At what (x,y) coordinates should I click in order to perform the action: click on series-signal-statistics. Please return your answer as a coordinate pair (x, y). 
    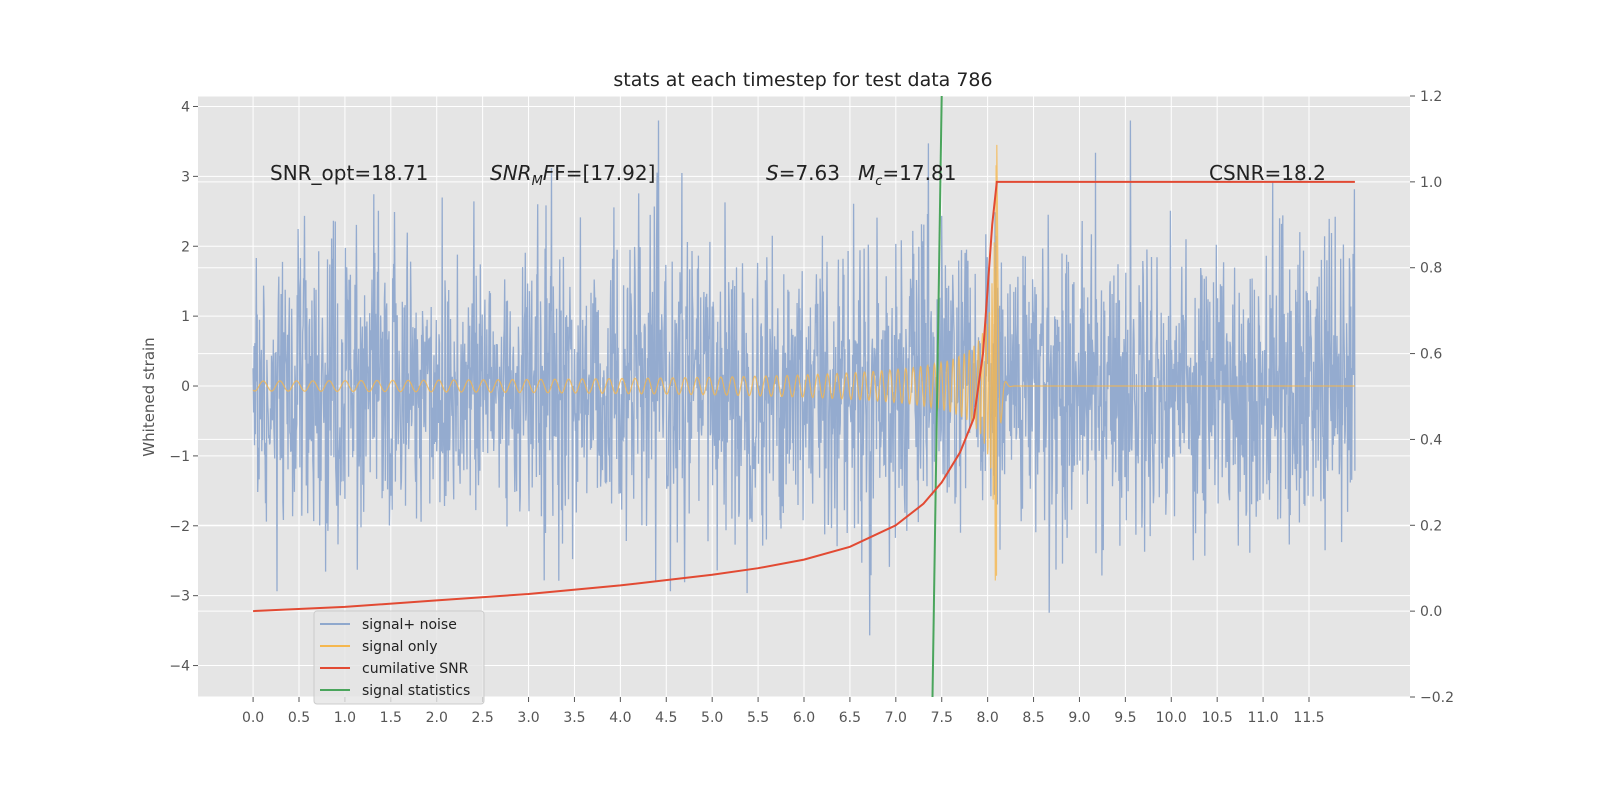
    Looking at the image, I should click on (937, 396).